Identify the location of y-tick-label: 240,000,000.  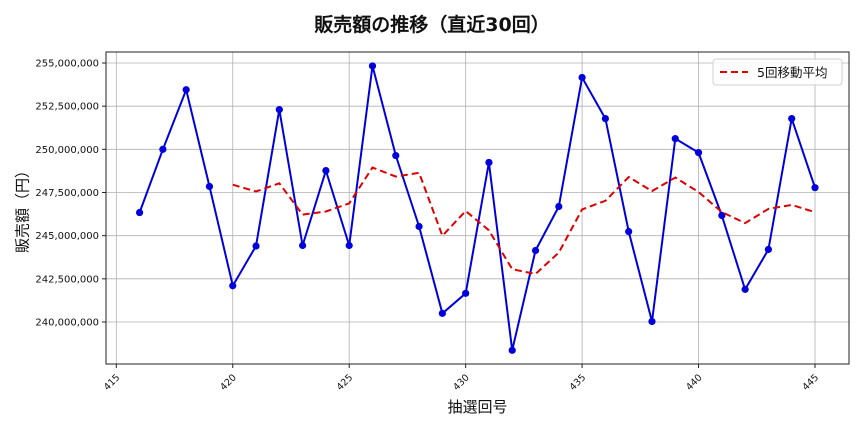
(67, 323).